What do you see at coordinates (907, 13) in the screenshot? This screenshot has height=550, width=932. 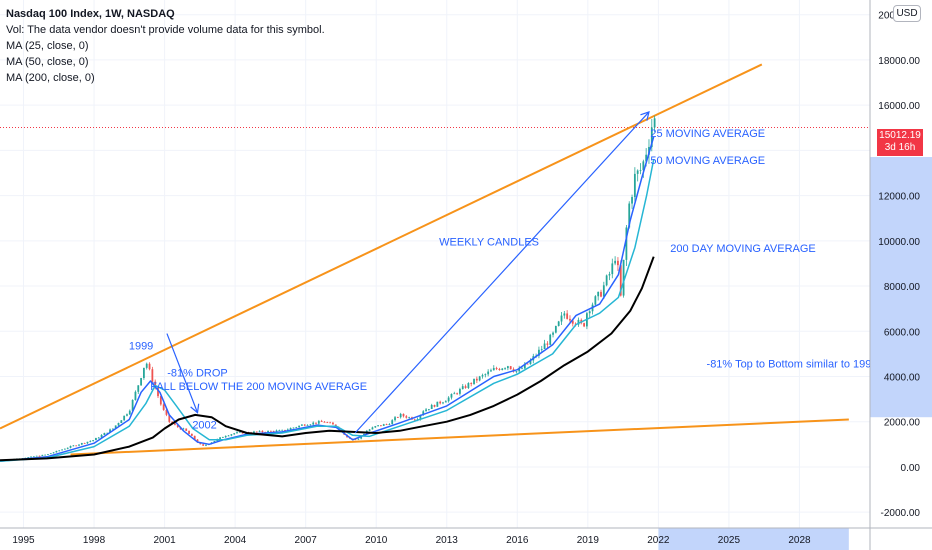 I see `currency-button: USD` at bounding box center [907, 13].